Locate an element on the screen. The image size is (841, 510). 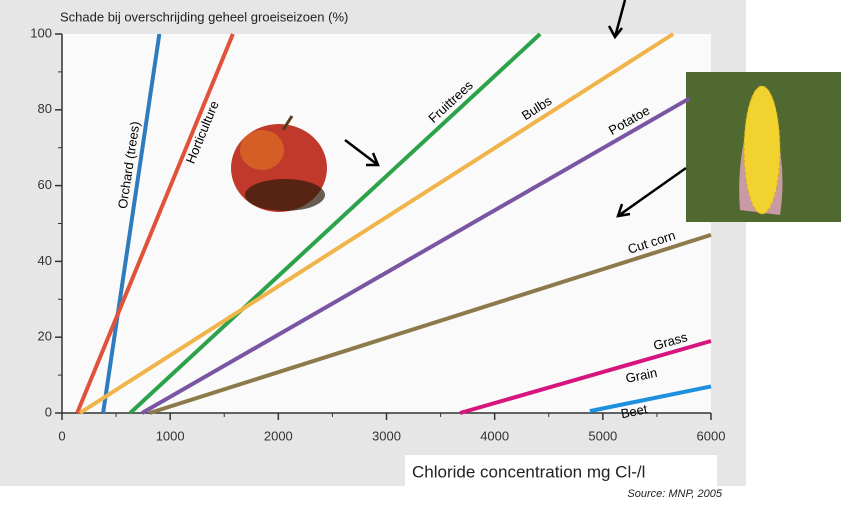
apple-image is located at coordinates (279, 163).